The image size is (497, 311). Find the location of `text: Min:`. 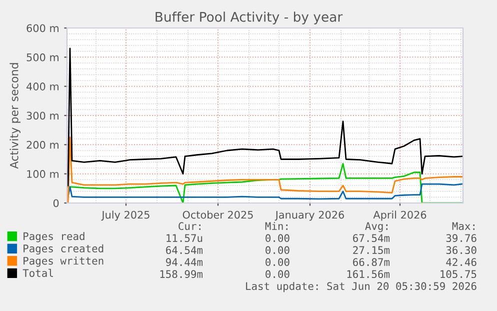

text: Min: is located at coordinates (276, 226).